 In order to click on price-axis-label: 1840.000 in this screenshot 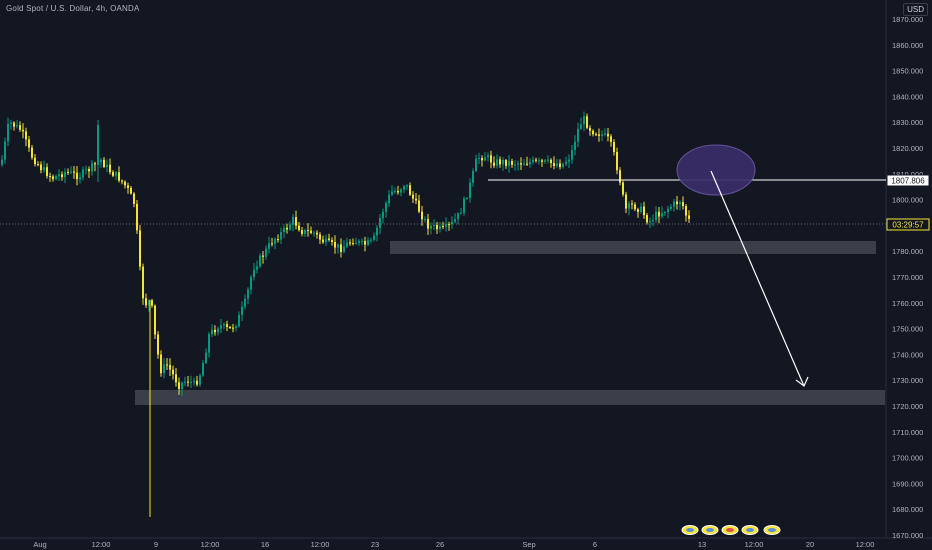, I will do `click(907, 96)`.